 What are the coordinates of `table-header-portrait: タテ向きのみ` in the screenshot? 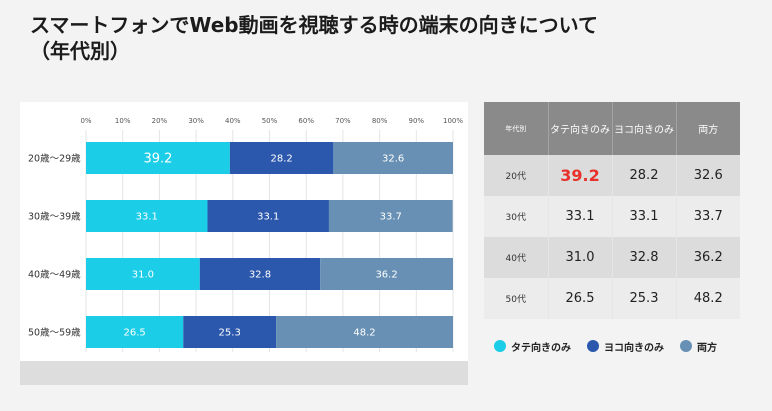 It's located at (580, 128).